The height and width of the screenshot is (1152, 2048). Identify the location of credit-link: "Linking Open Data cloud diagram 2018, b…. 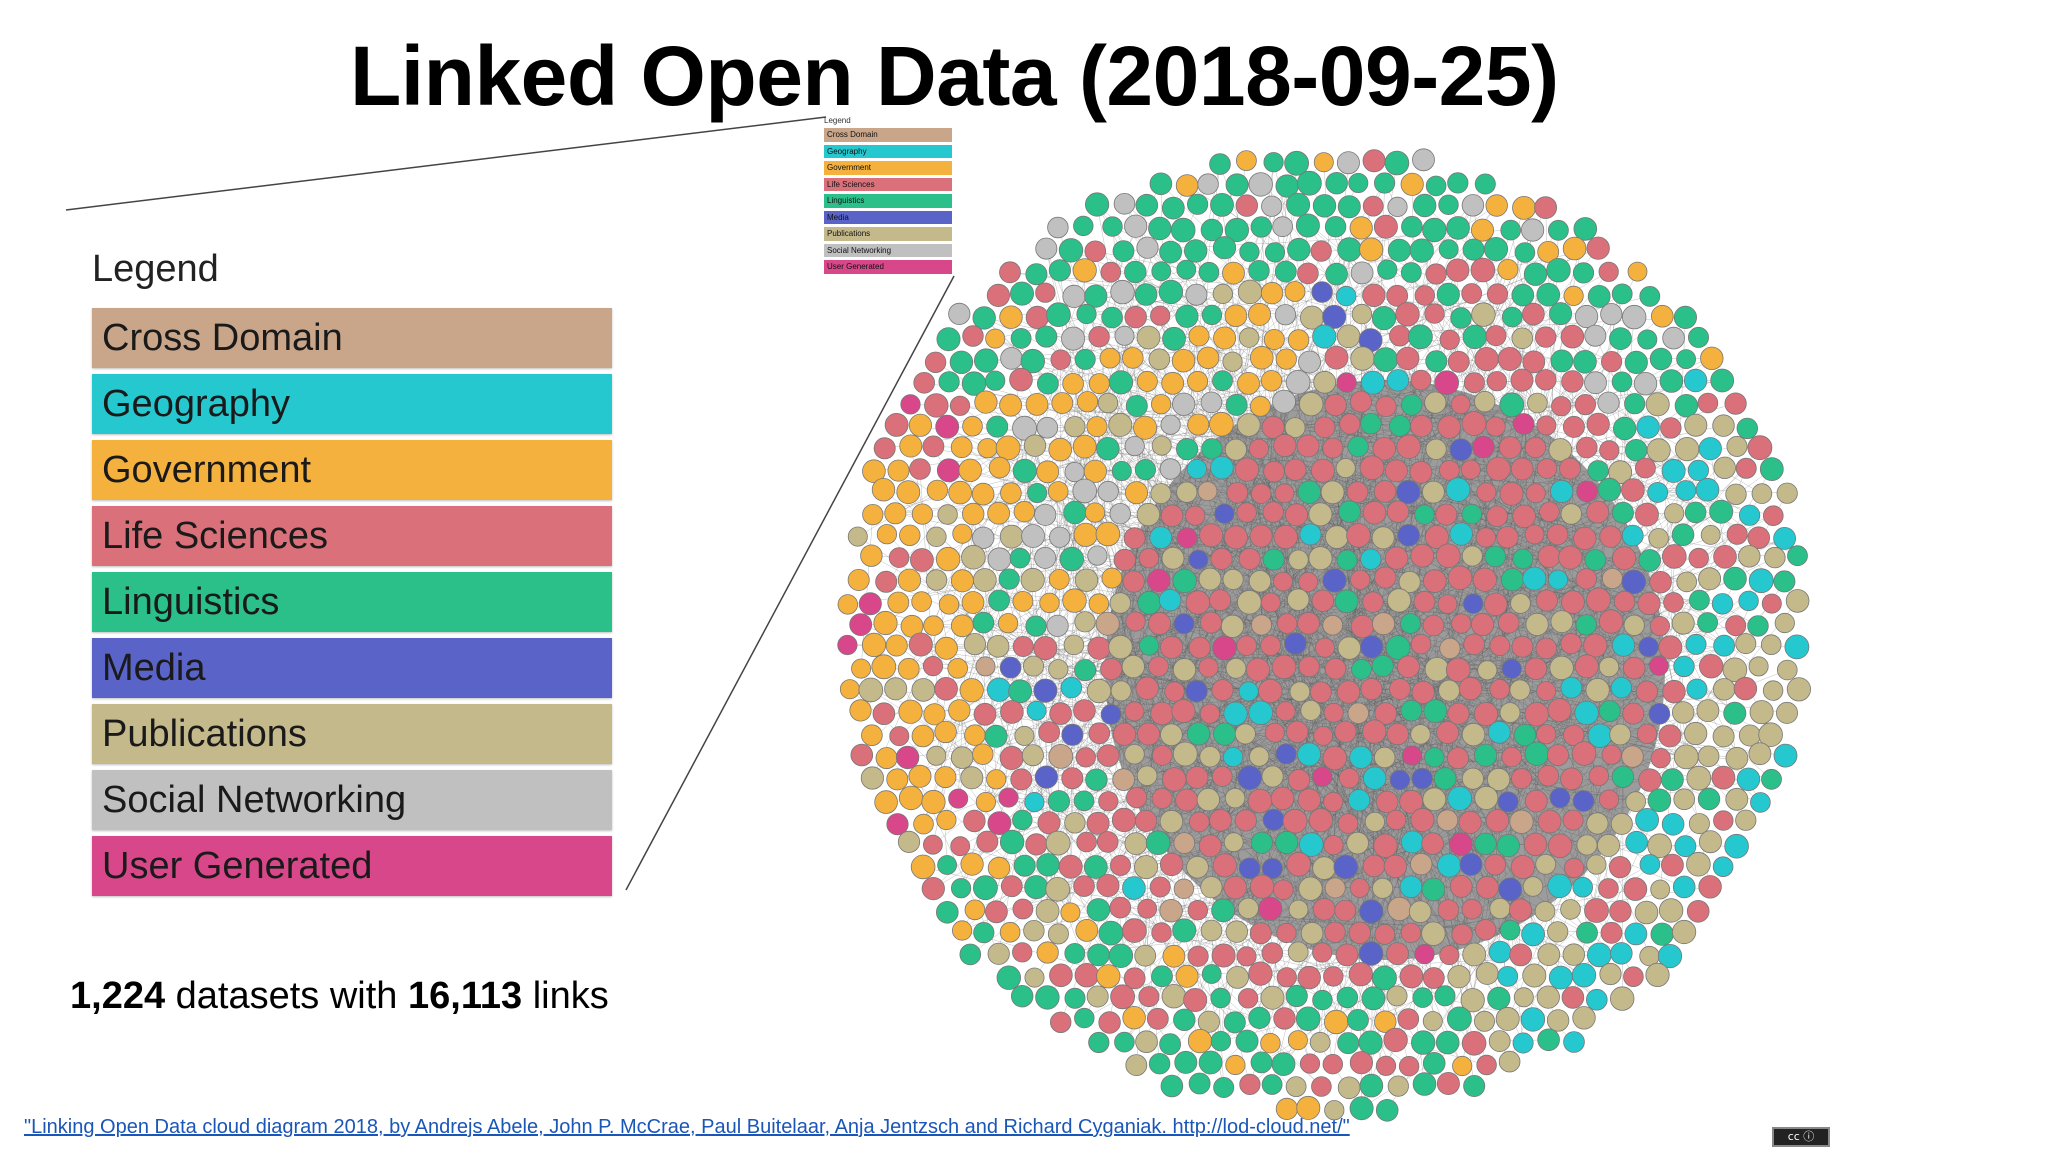
(687, 1127).